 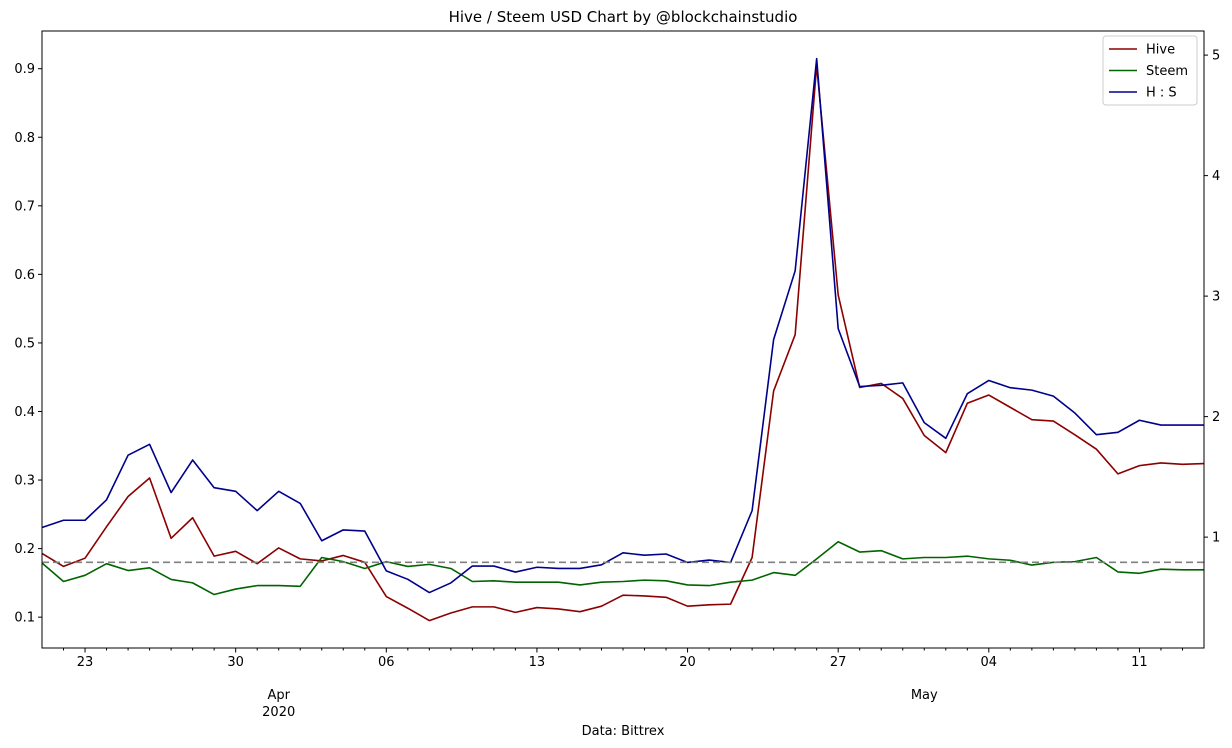 I want to click on y-axis-left: 0.1 0.2 0.3 0.4 0.5 0.6 0.7 0.8 0.9, so click(x=28, y=344).